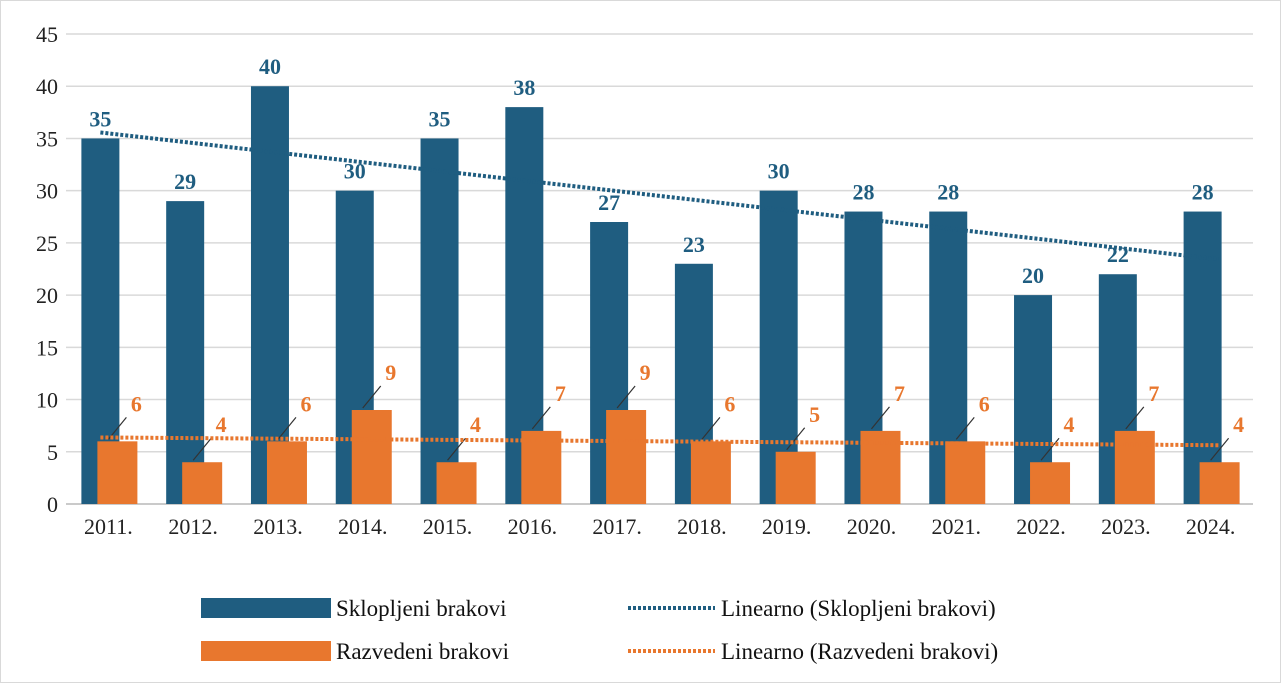 The image size is (1281, 683). Describe the element at coordinates (278, 526) in the screenshot. I see `x-tick-label: 2013.` at that location.